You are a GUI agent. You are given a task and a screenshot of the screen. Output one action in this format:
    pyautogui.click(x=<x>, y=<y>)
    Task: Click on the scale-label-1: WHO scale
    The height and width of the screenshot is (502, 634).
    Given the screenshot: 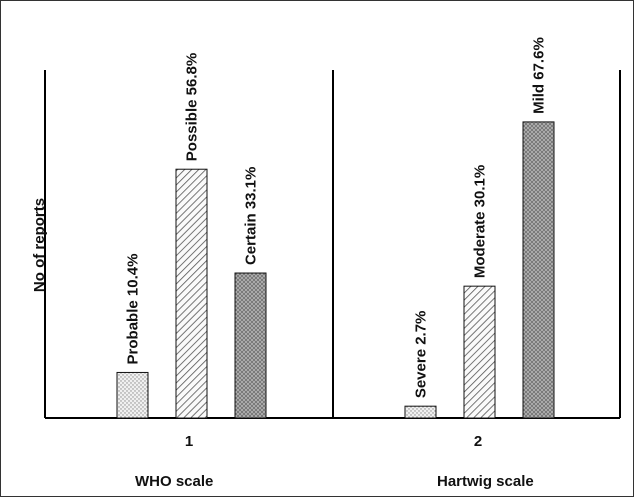 What is the action you would take?
    pyautogui.click(x=174, y=481)
    